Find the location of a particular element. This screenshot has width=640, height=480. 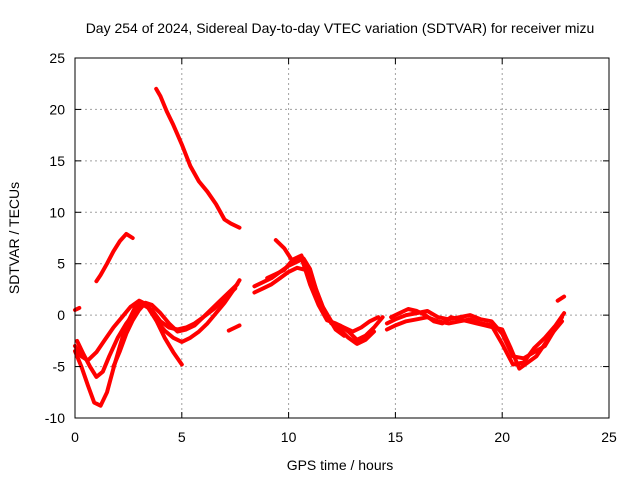

series-line-seg-upper-left is located at coordinates (114, 257).